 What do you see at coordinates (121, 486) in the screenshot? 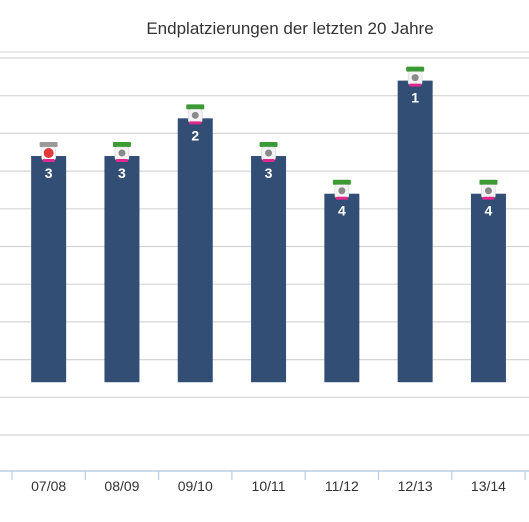
I see `x-tick-label: 08/09` at bounding box center [121, 486].